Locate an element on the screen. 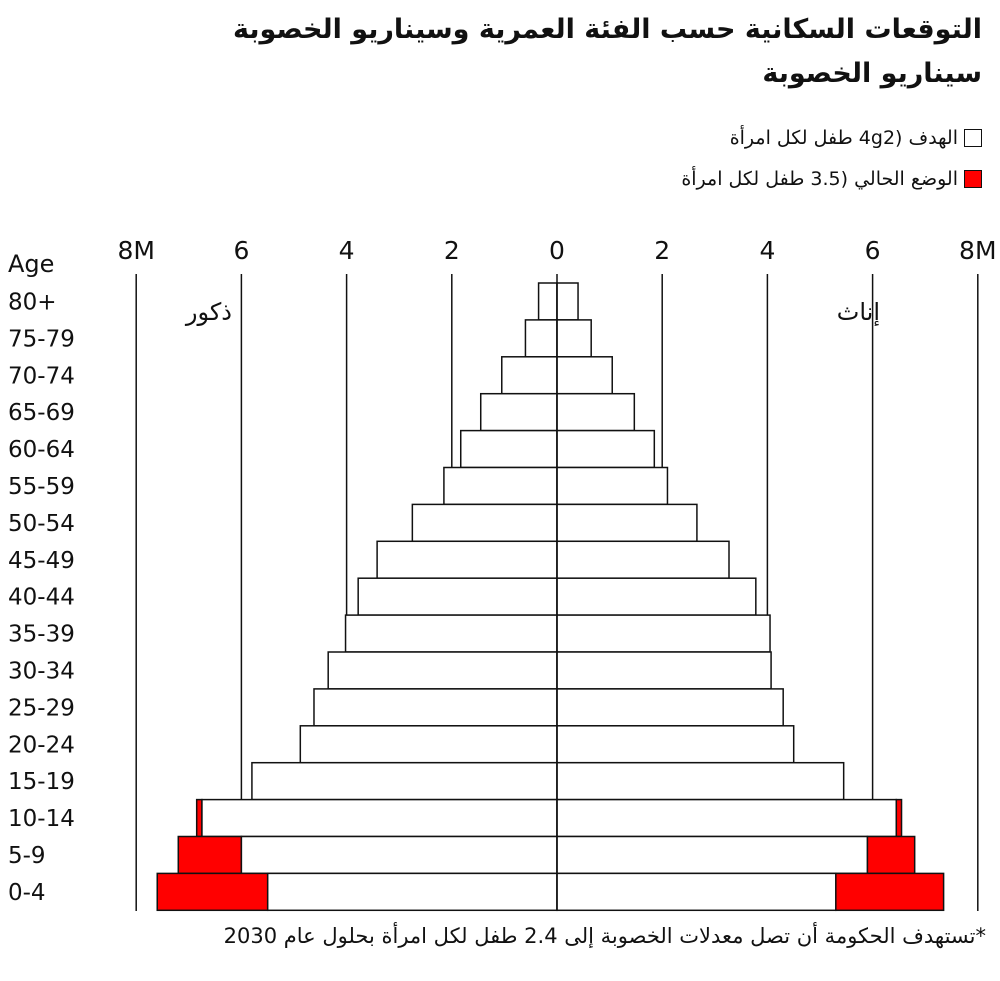 This screenshot has height=981, width=1000. age-category-label: 70-74 is located at coordinates (41, 376).